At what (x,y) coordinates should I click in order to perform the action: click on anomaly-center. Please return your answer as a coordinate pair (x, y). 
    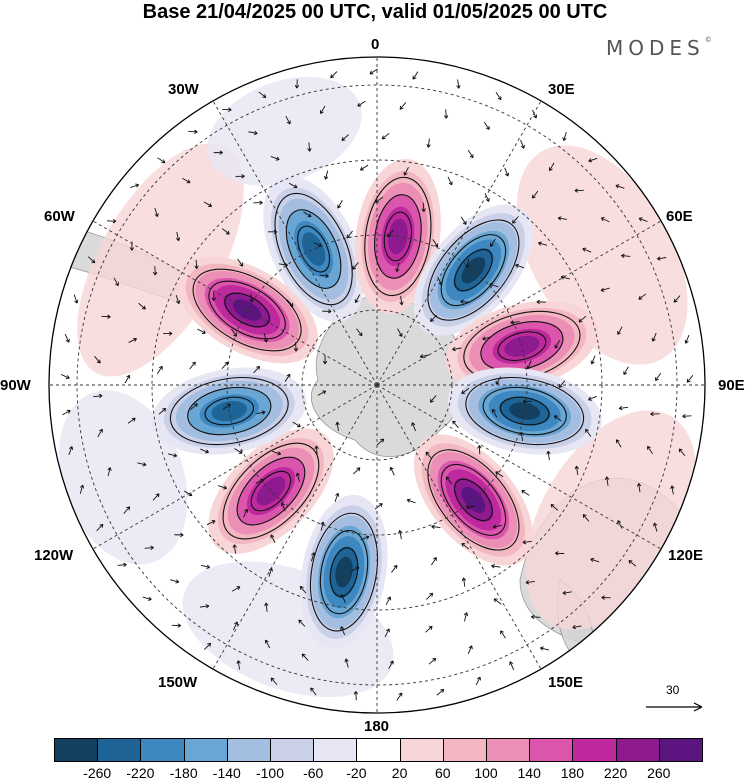
    Looking at the image, I should click on (344, 572).